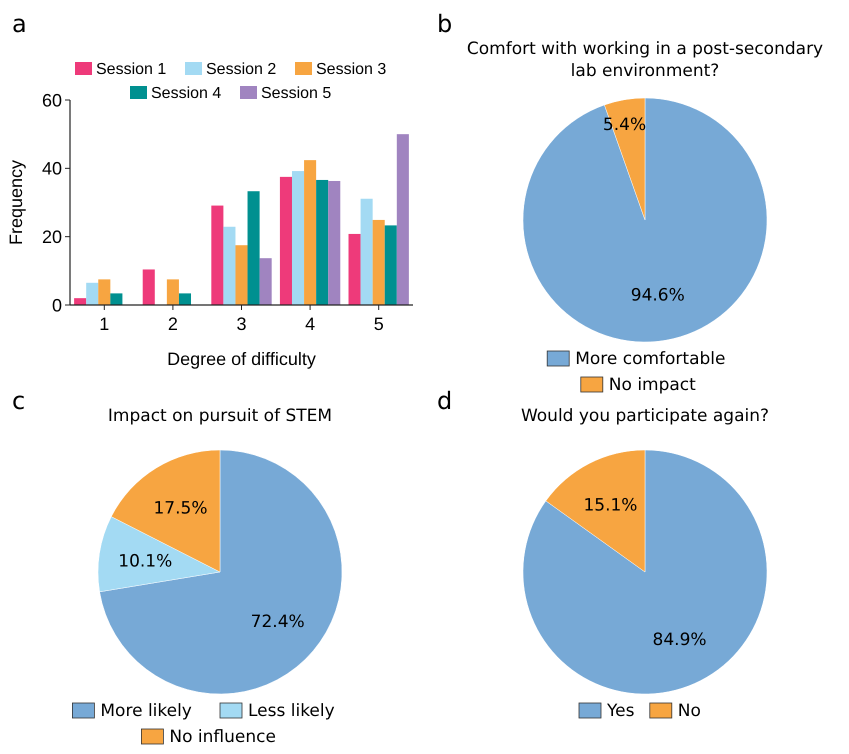 The height and width of the screenshot is (754, 849). I want to click on legend-label: Session 5, so click(296, 93).